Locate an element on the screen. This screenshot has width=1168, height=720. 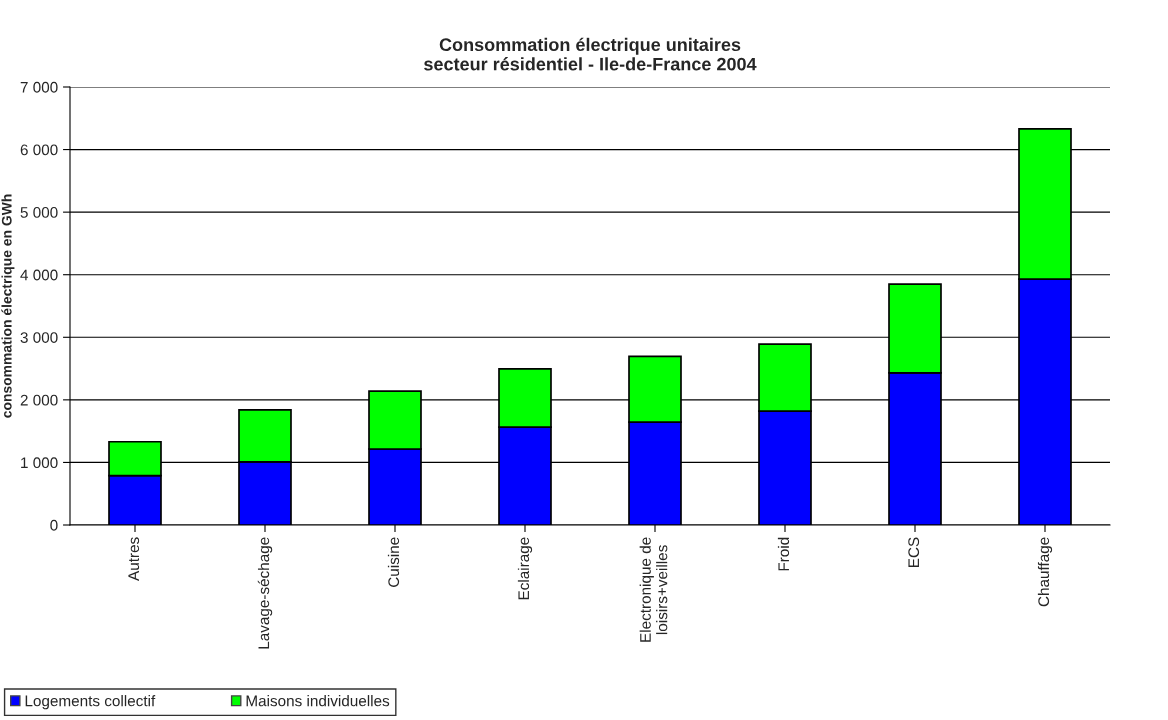
x-tick-label: Lavage-séchage is located at coordinates (265, 593).